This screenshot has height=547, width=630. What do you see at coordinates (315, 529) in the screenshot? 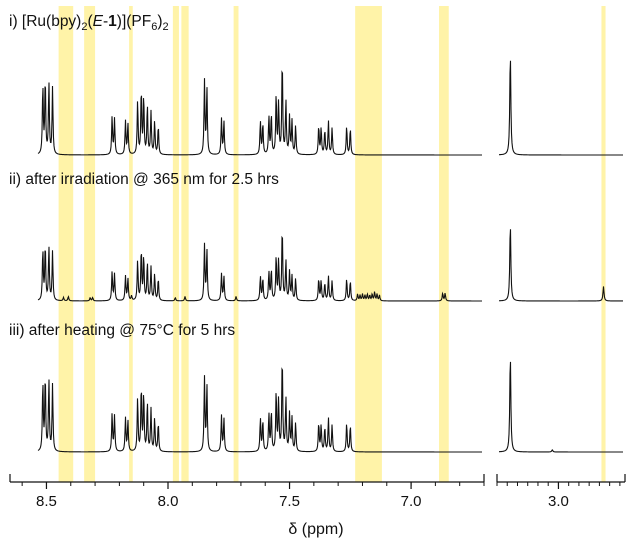
I see `x-axis-label: δ (ppm)` at bounding box center [315, 529].